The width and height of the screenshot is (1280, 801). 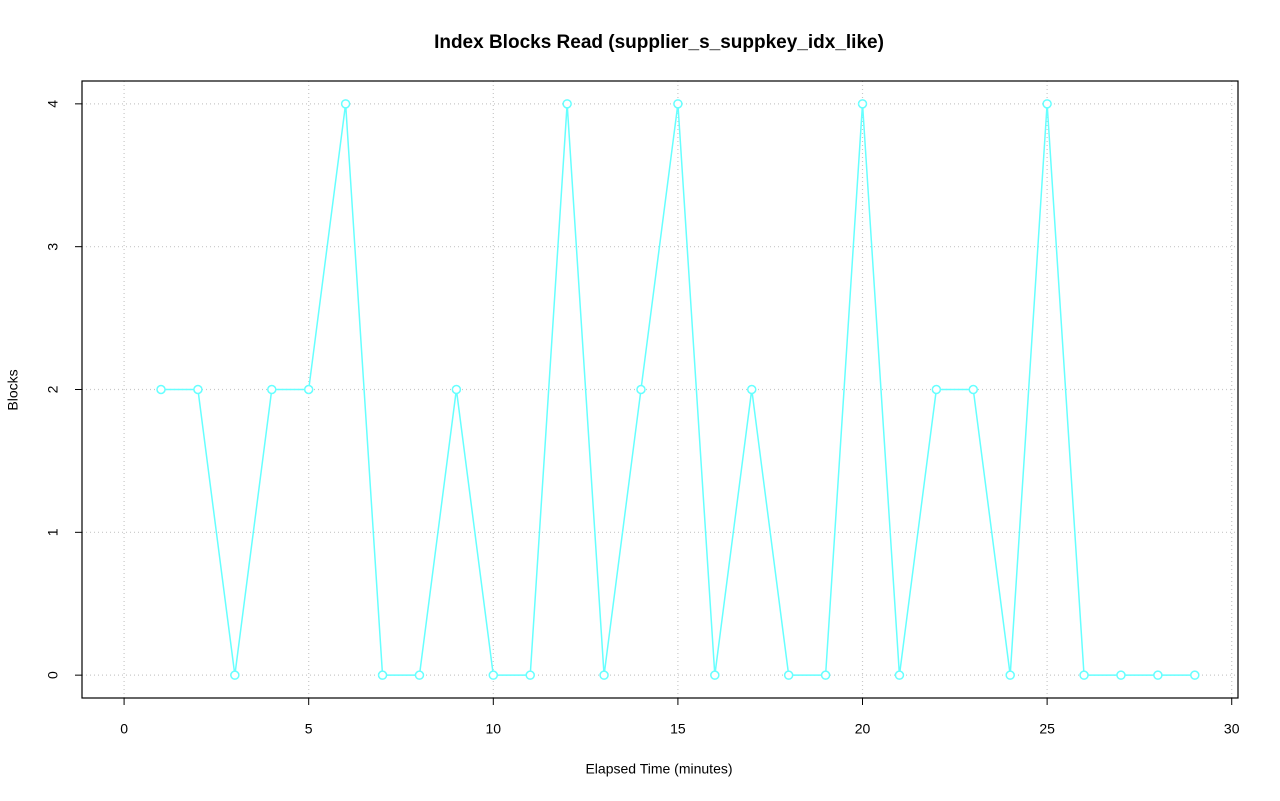 I want to click on y-tick-label: 2, so click(x=53, y=389).